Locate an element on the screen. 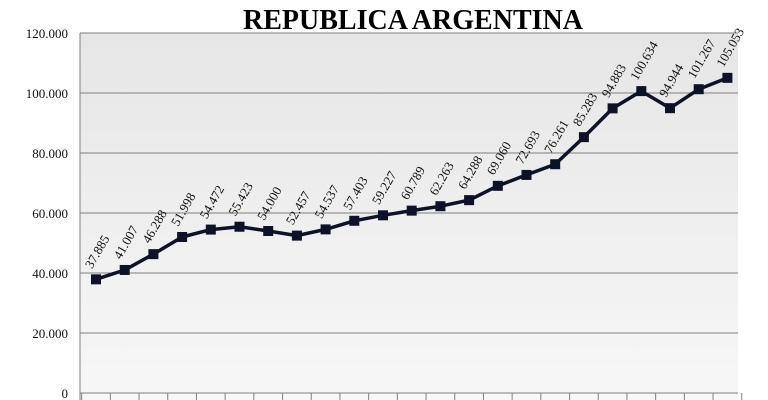  y-tick-label: 80.000 is located at coordinates (50, 153).